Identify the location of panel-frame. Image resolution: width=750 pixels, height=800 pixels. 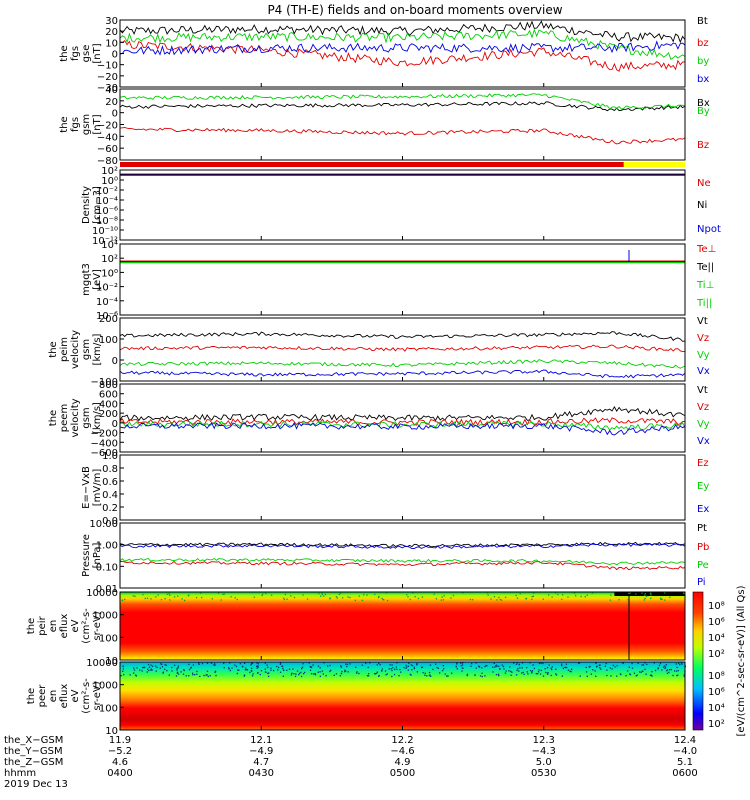
(402, 124).